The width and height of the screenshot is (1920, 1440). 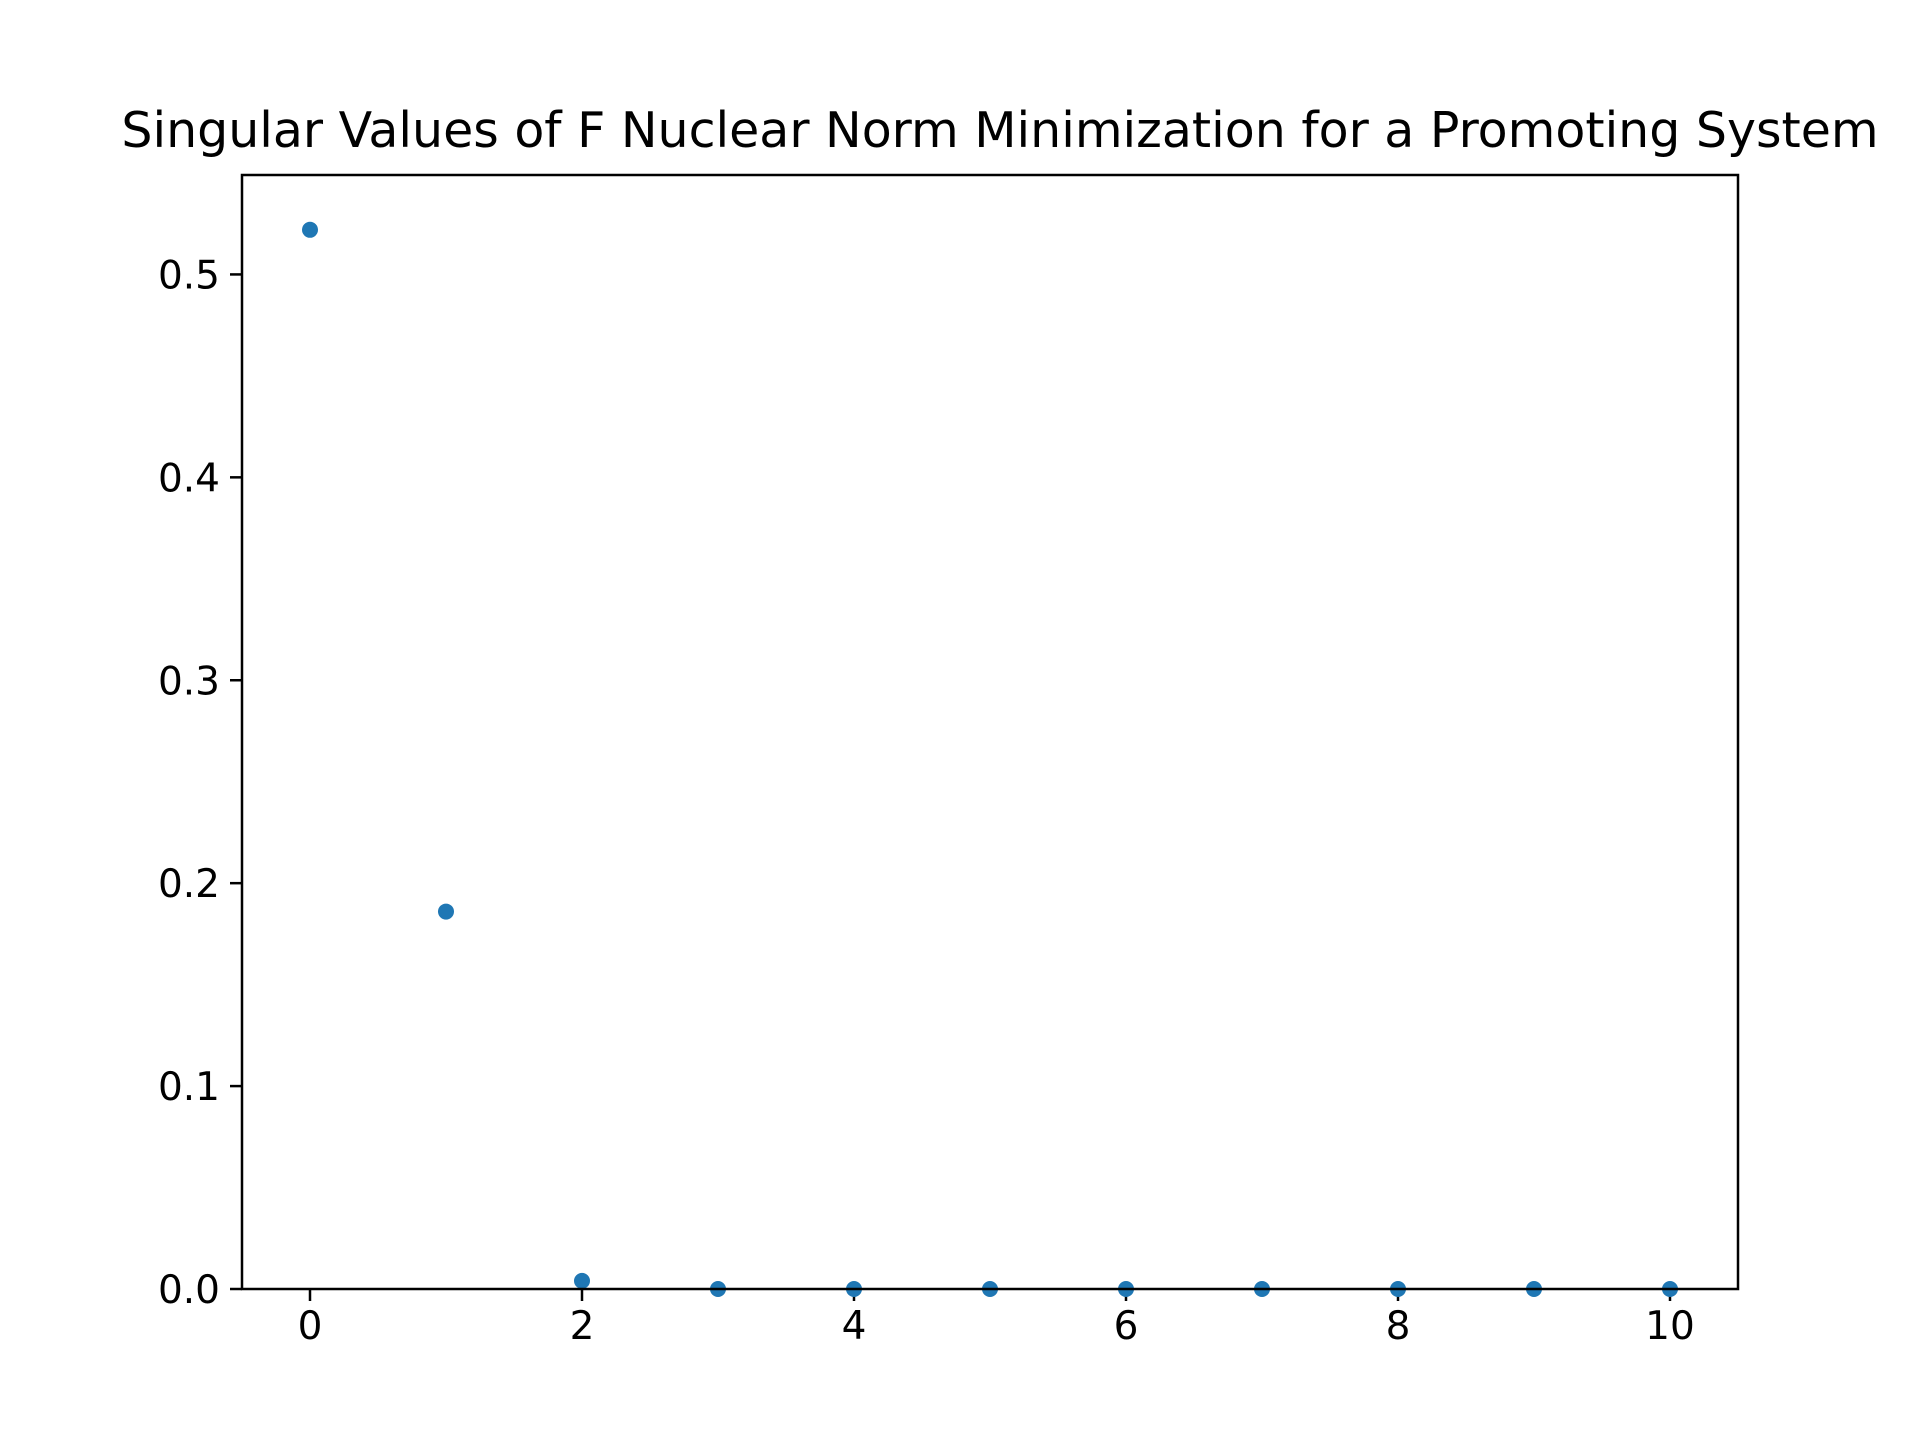 I want to click on y-tick-label: 0.5, so click(x=189, y=275).